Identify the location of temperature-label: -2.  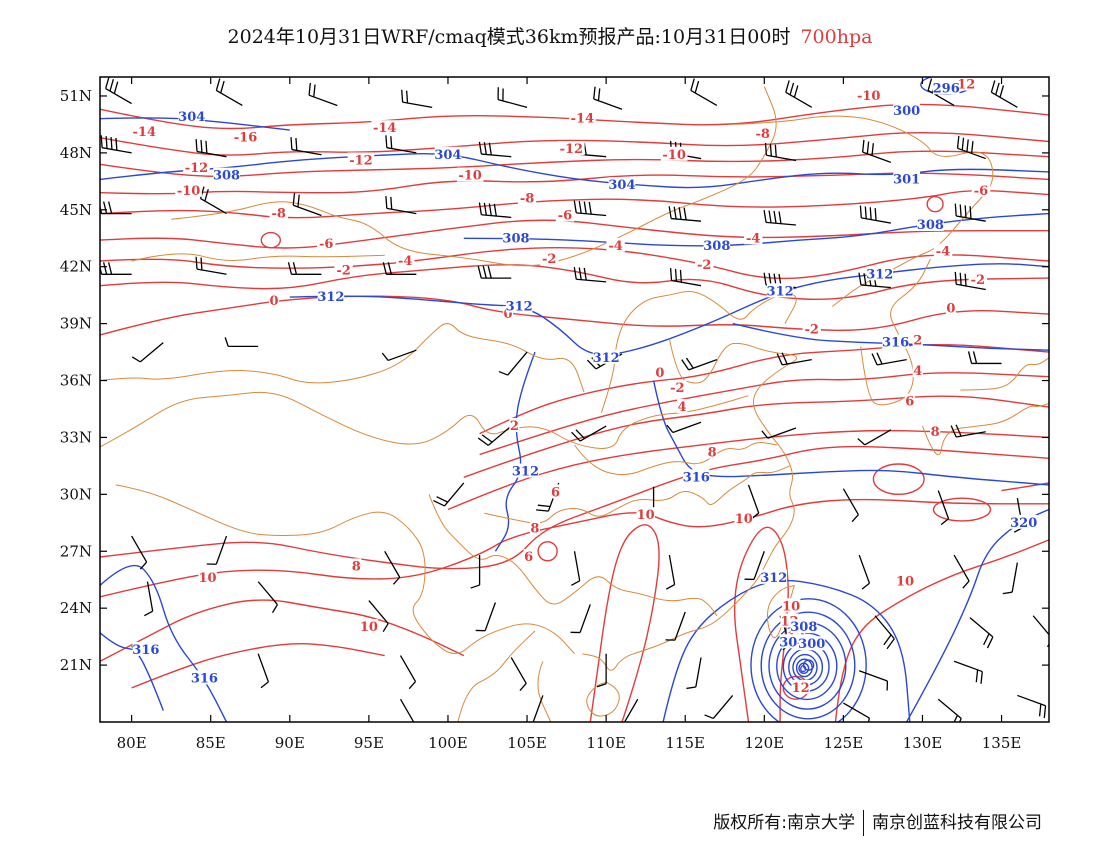
(677, 388).